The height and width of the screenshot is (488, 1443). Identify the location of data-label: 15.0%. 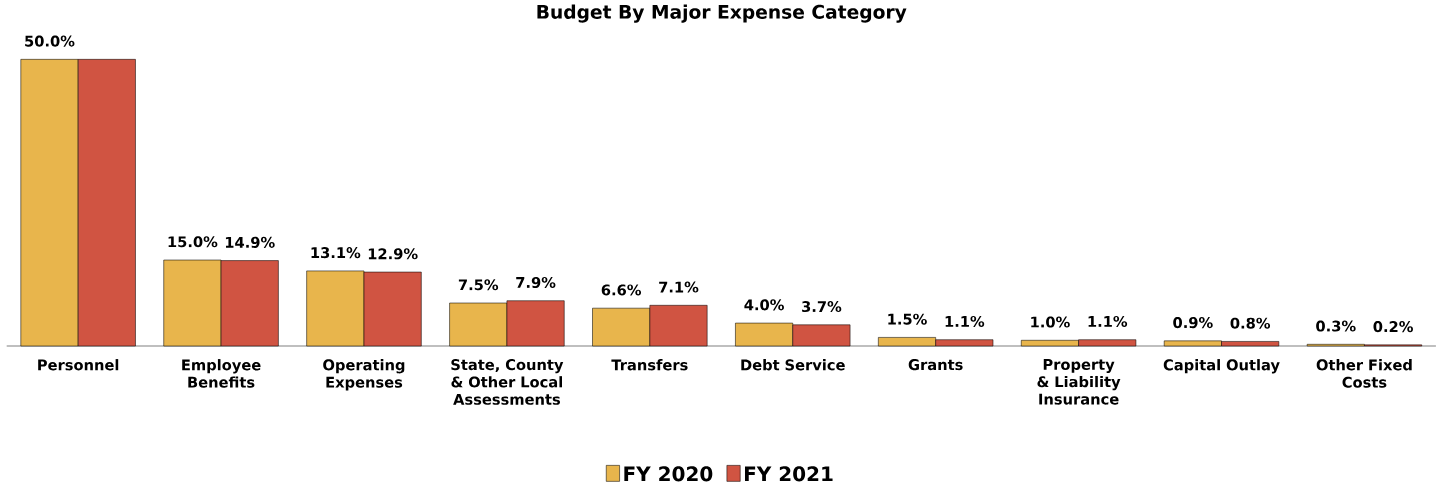
(193, 242).